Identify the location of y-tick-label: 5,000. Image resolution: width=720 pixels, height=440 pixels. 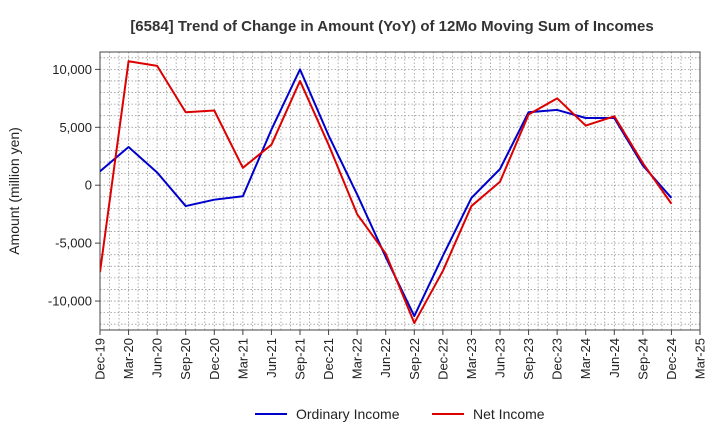
(75, 127).